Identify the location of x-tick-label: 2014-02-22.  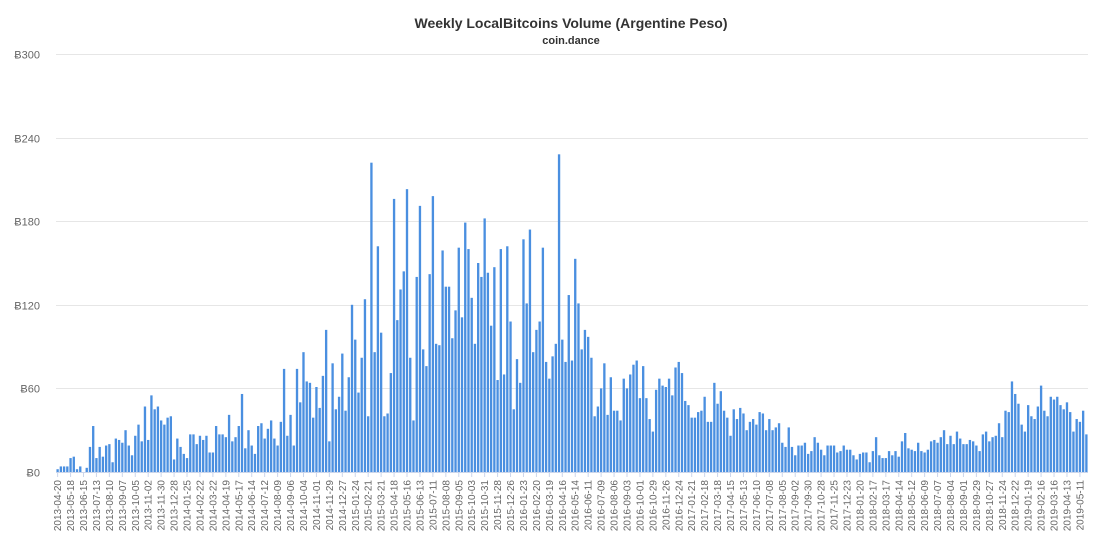
(200, 506).